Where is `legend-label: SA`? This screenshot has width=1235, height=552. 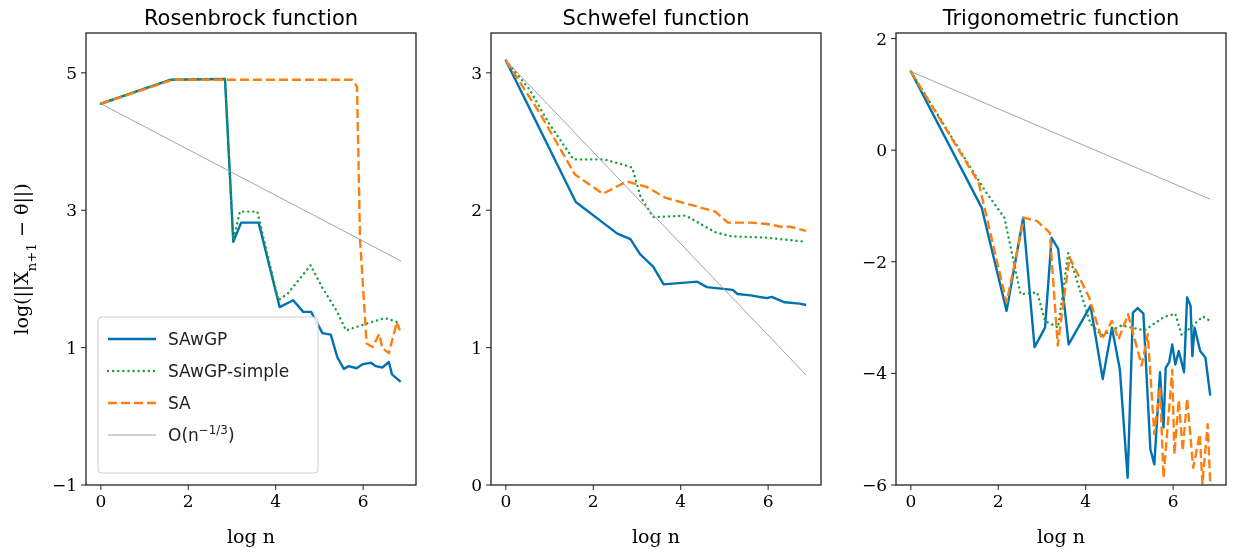
legend-label: SA is located at coordinates (180, 403).